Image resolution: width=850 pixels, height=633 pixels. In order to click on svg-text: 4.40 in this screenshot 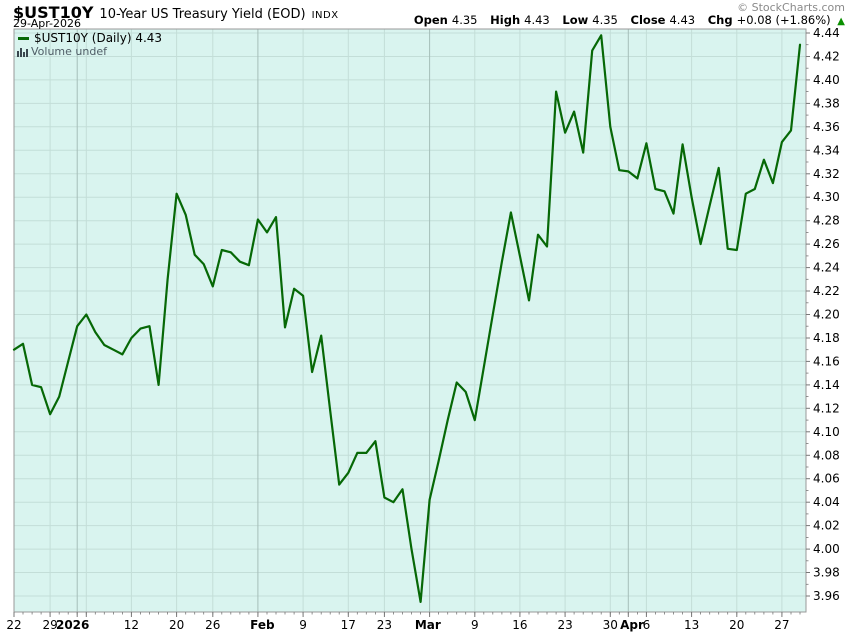, I will do `click(826, 80)`.